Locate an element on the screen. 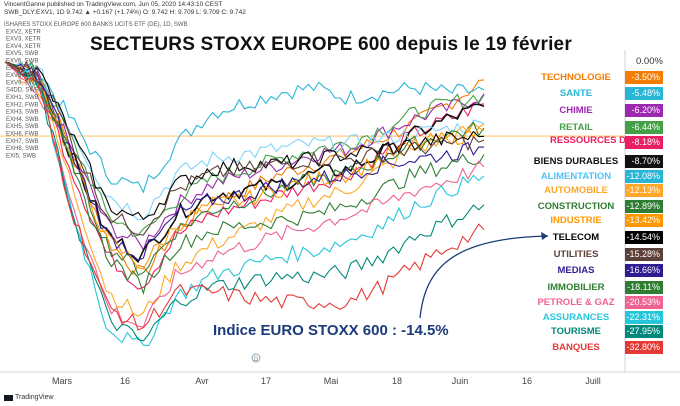  symbol-label: EXI5, SWB is located at coordinates (21, 156).